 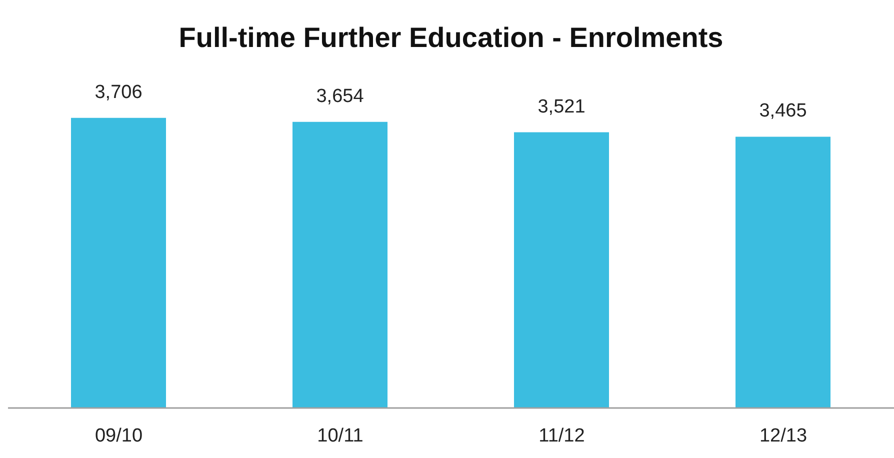 What do you see at coordinates (561, 435) in the screenshot?
I see `x-tick-label: 11/12` at bounding box center [561, 435].